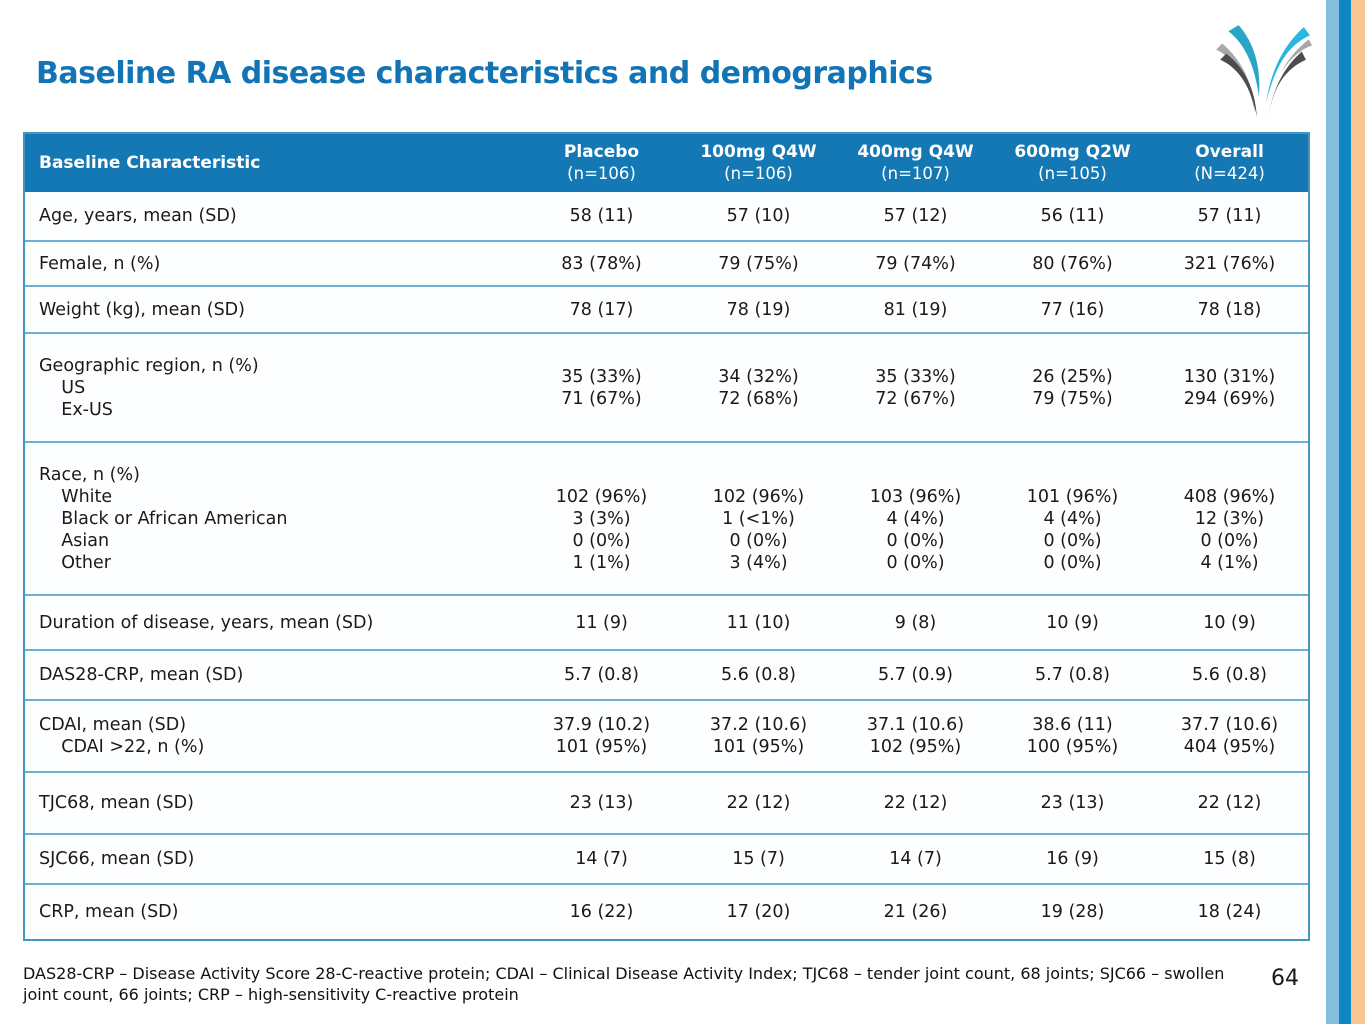 The image size is (1365, 1024). I want to click on row-value: 57 (12), so click(915, 216).